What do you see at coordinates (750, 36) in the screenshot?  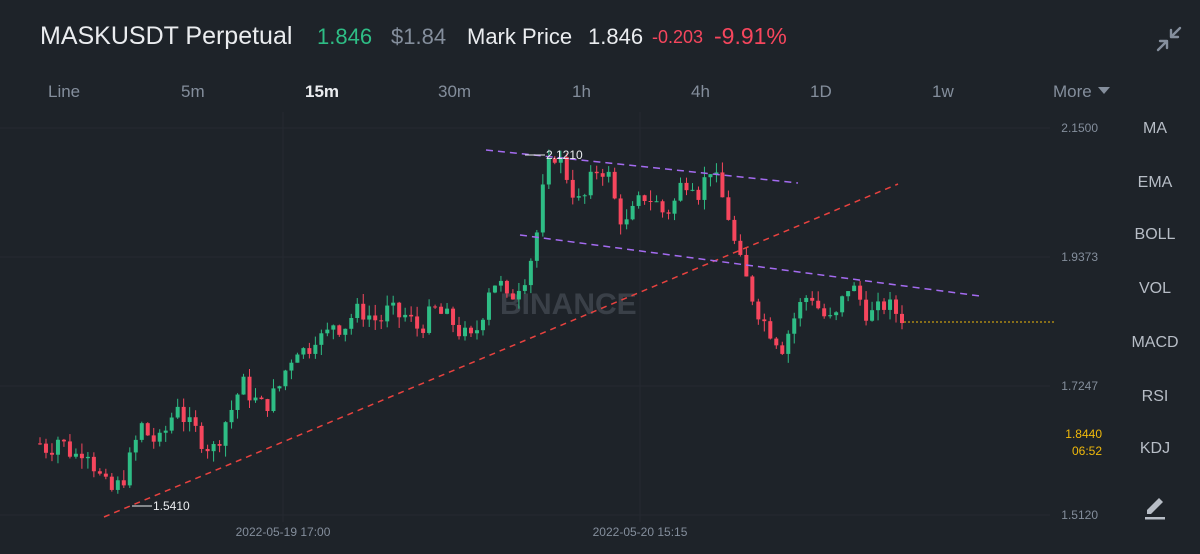 I see `change-percent: -9.91%` at bounding box center [750, 36].